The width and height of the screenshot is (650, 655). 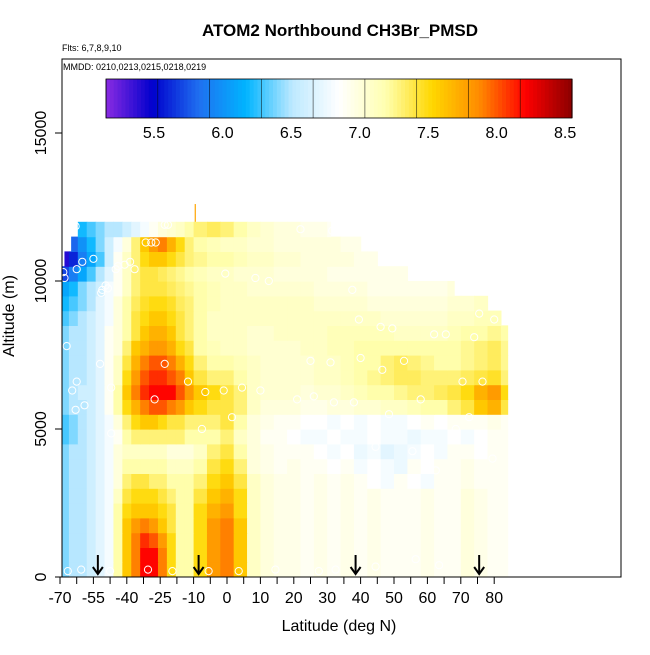 I want to click on down-arrow-marker, so click(x=355, y=565).